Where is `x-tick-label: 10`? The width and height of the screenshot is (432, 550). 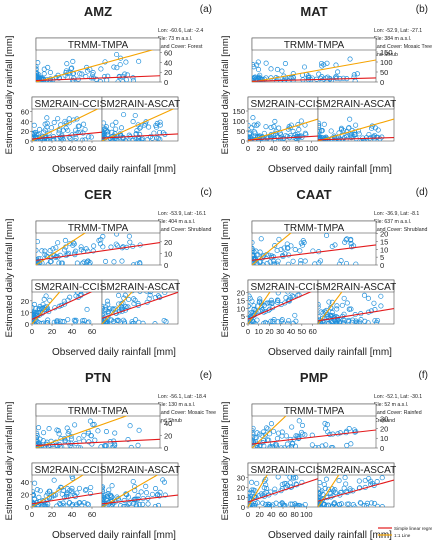 x-tick-label: 10 is located at coordinates (42, 148).